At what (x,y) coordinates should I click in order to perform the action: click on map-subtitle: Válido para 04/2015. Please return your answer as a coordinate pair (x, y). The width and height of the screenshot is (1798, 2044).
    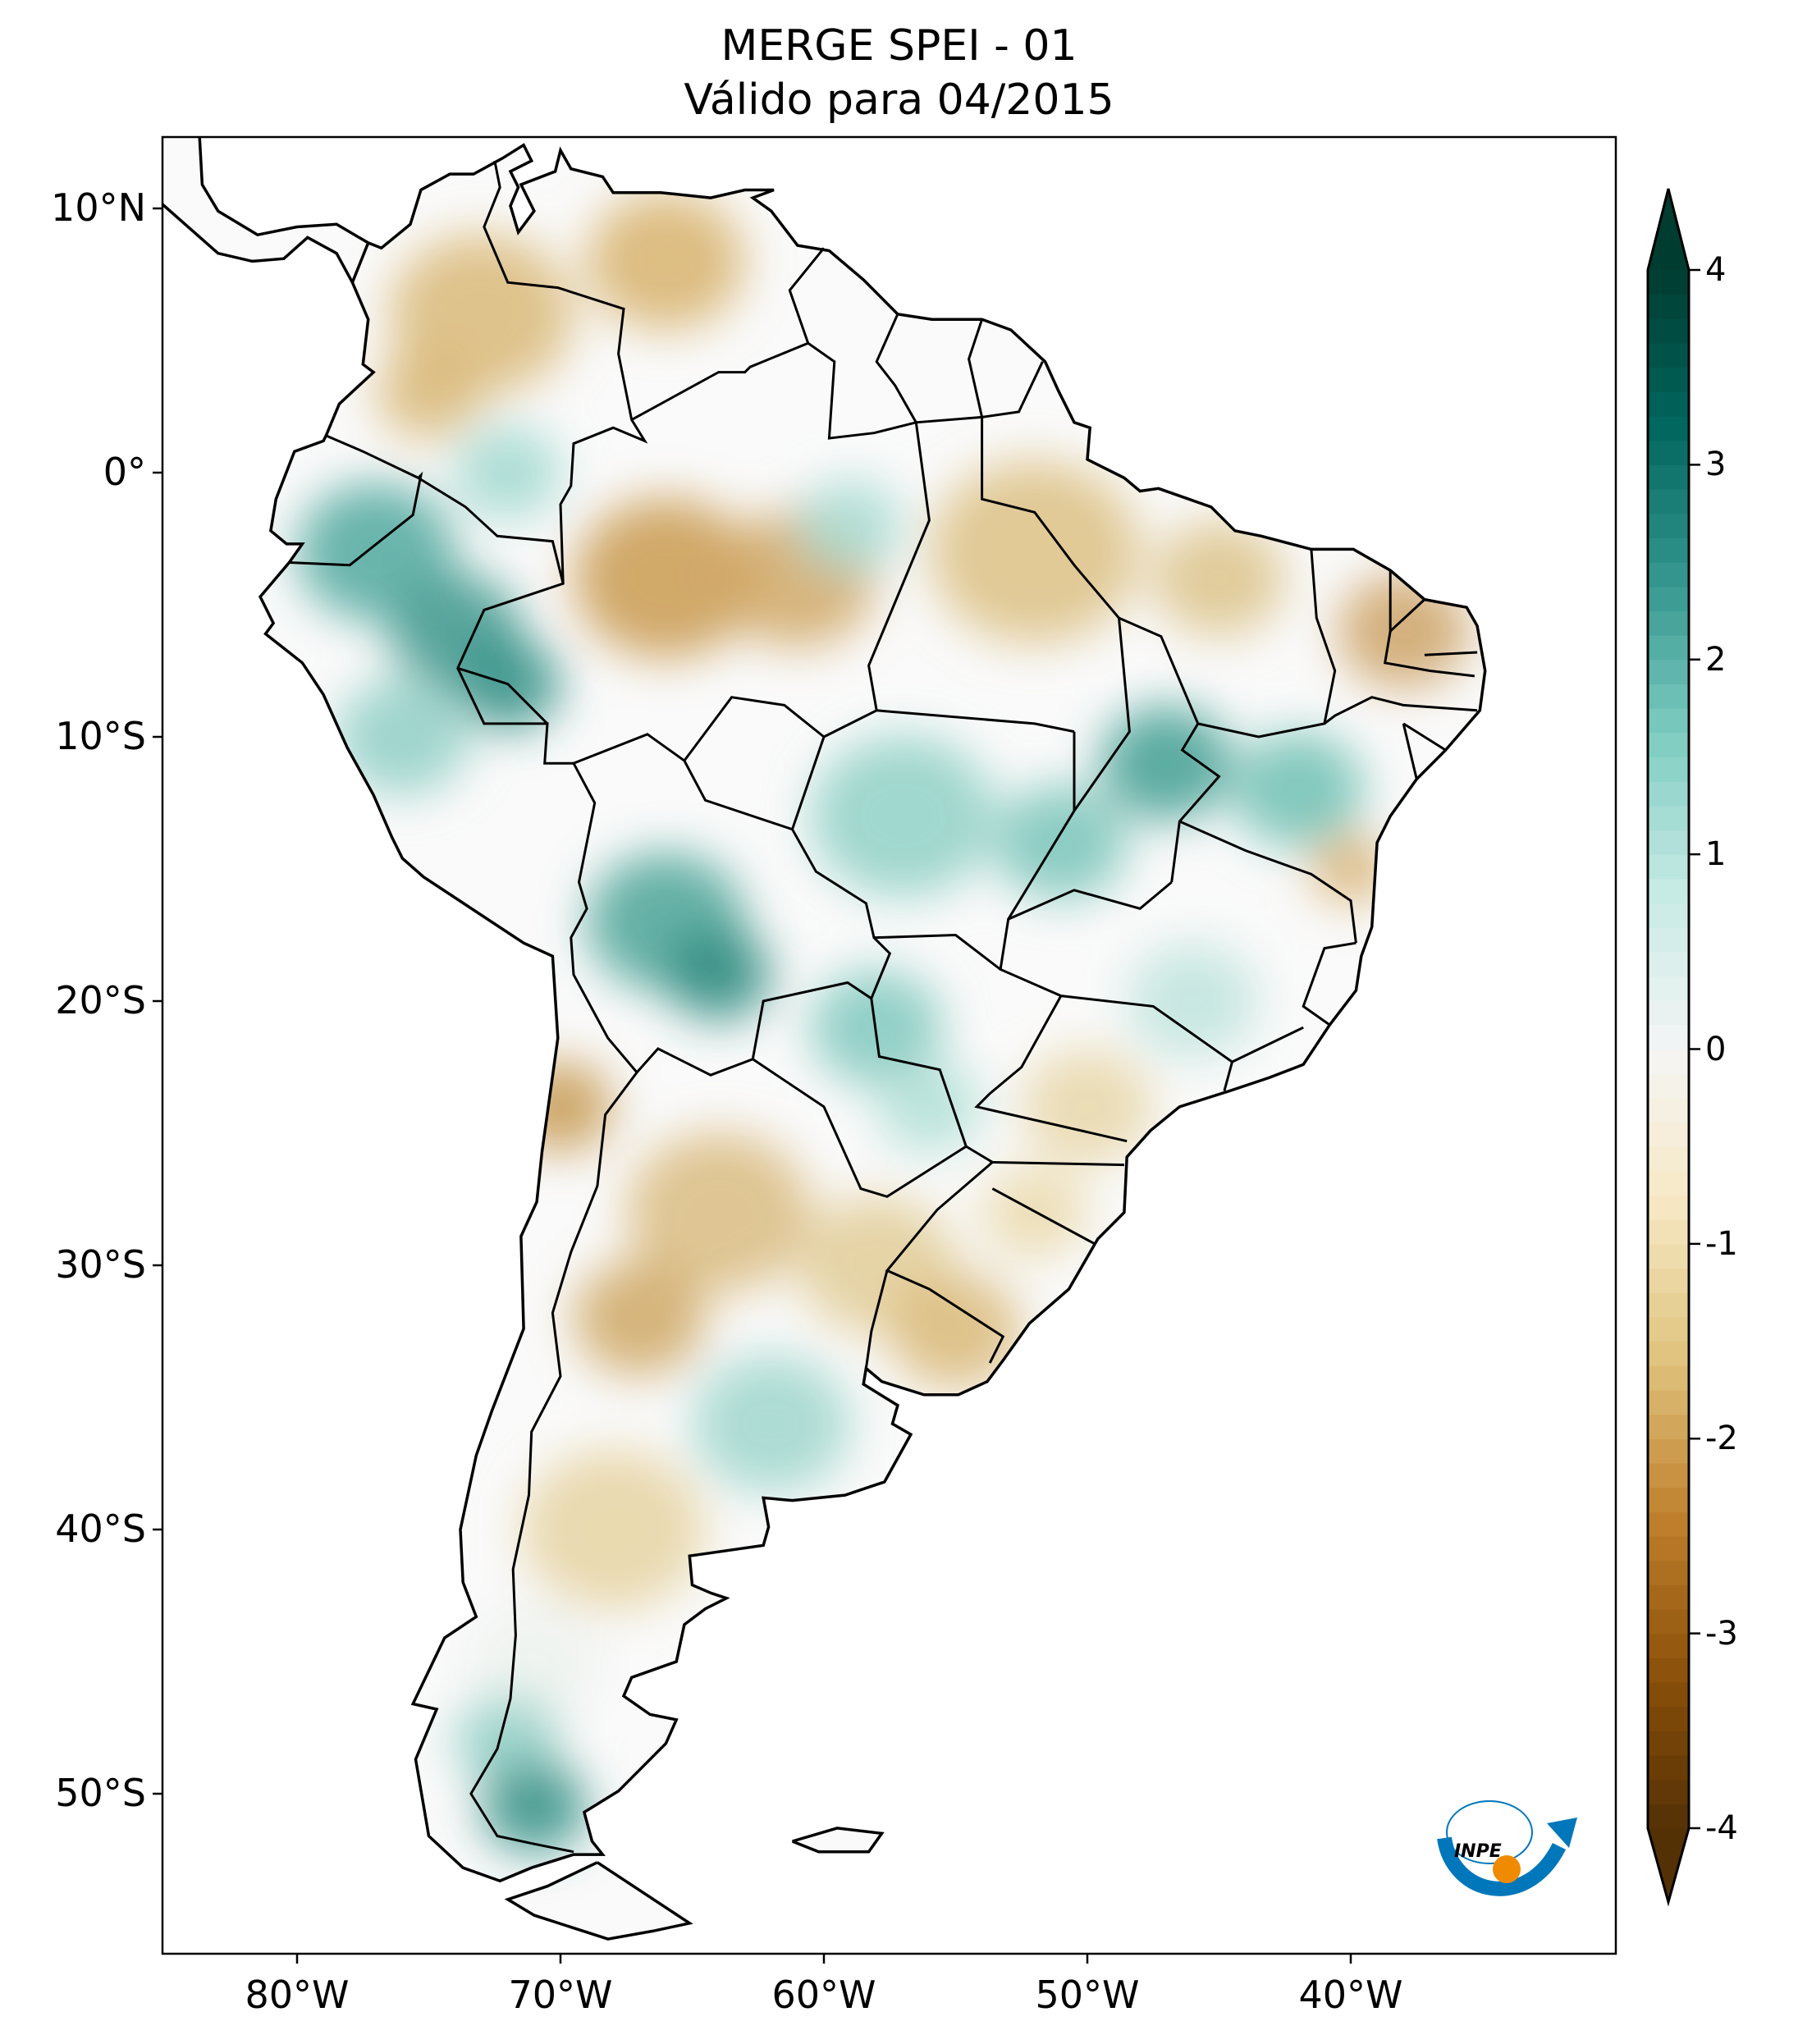
    Looking at the image, I should click on (899, 100).